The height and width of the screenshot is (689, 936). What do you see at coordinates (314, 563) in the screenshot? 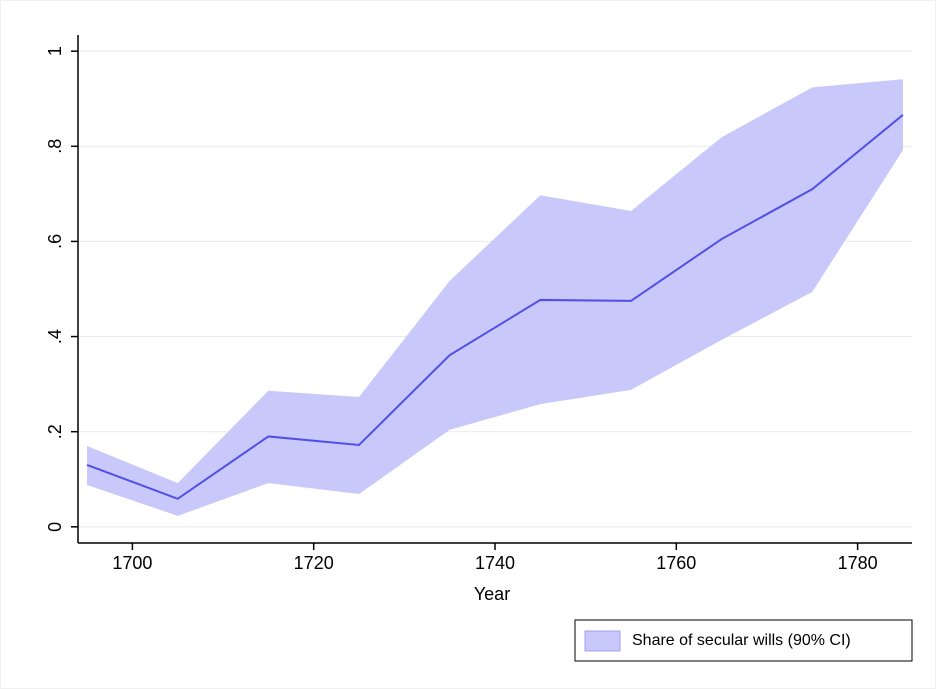
I see `x-tick-label: 1720` at bounding box center [314, 563].